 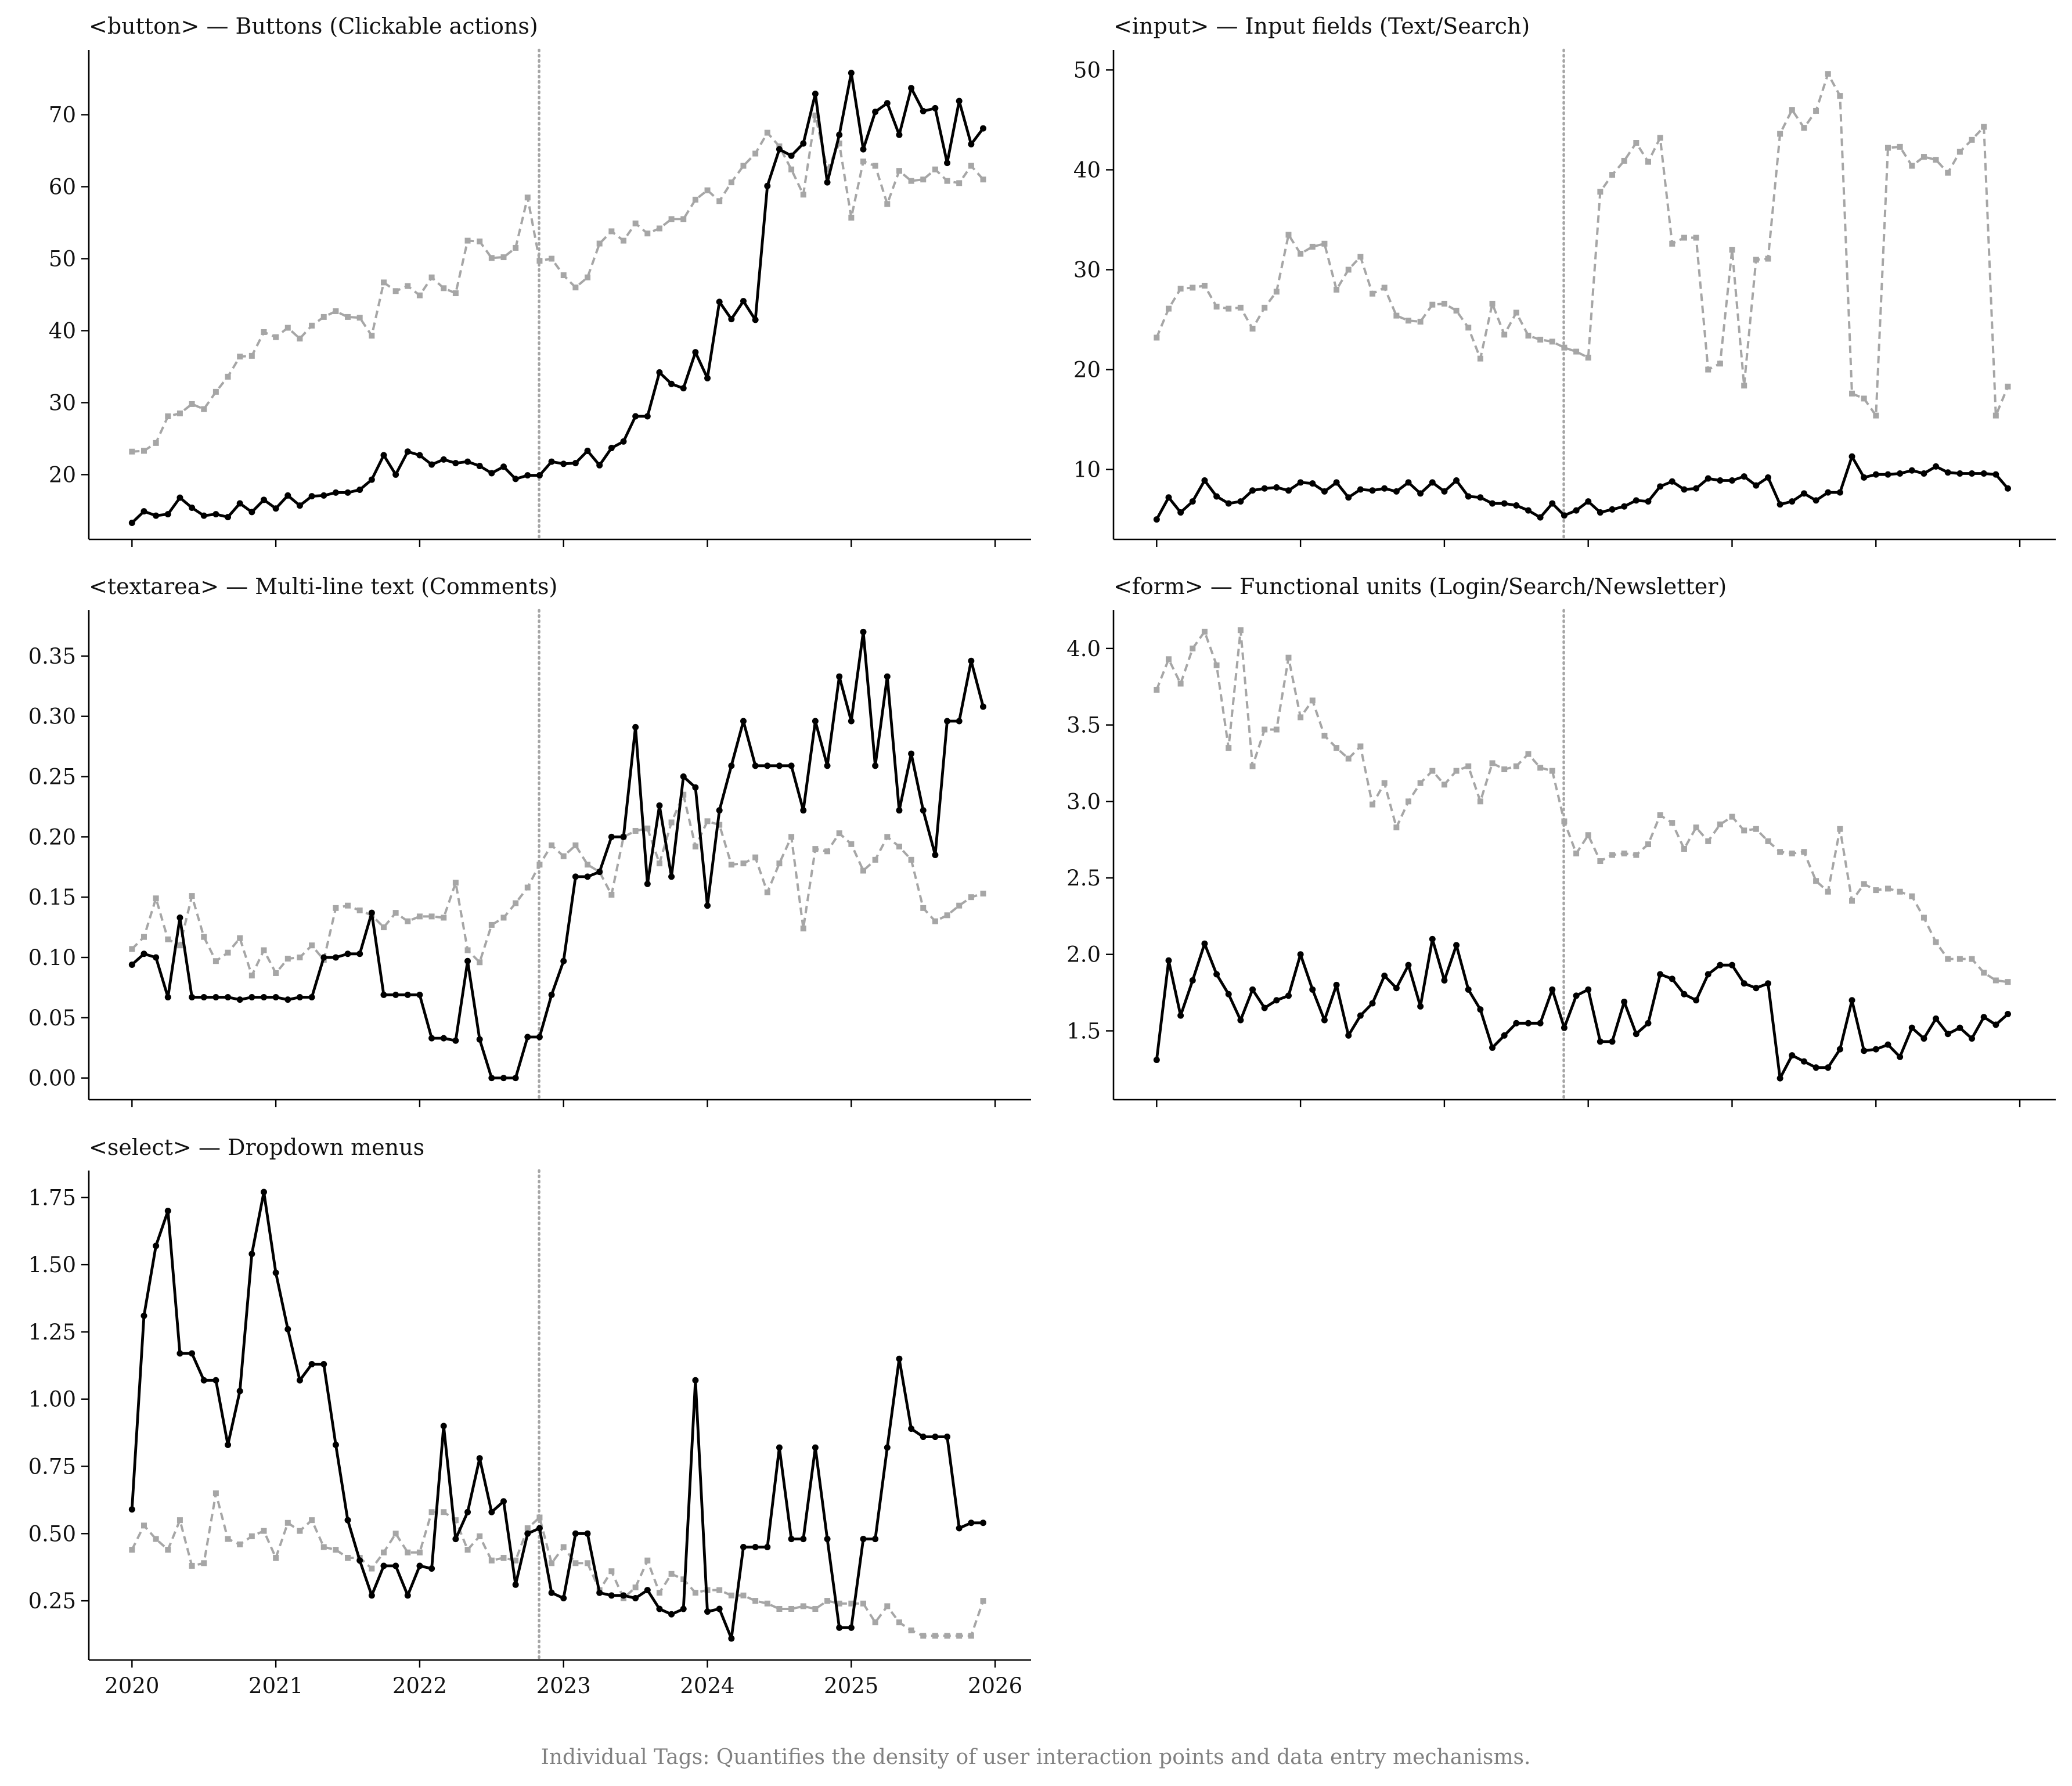 What do you see at coordinates (275, 1685) in the screenshot?
I see `x-tick-label: 2021` at bounding box center [275, 1685].